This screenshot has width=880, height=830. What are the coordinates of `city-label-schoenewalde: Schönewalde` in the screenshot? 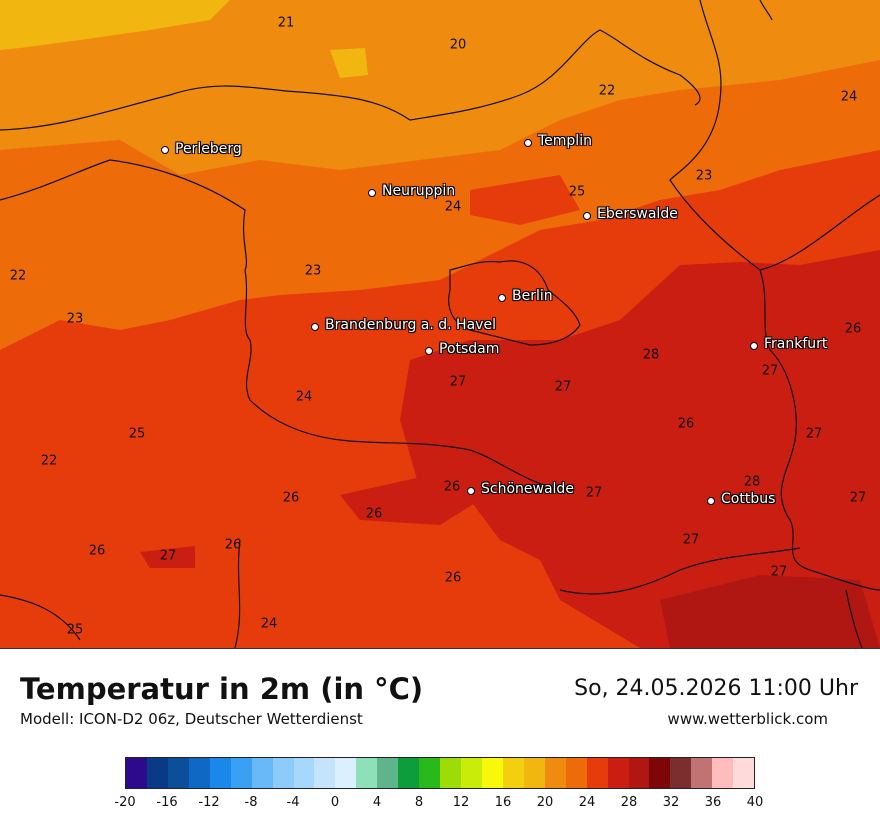 It's located at (527, 489).